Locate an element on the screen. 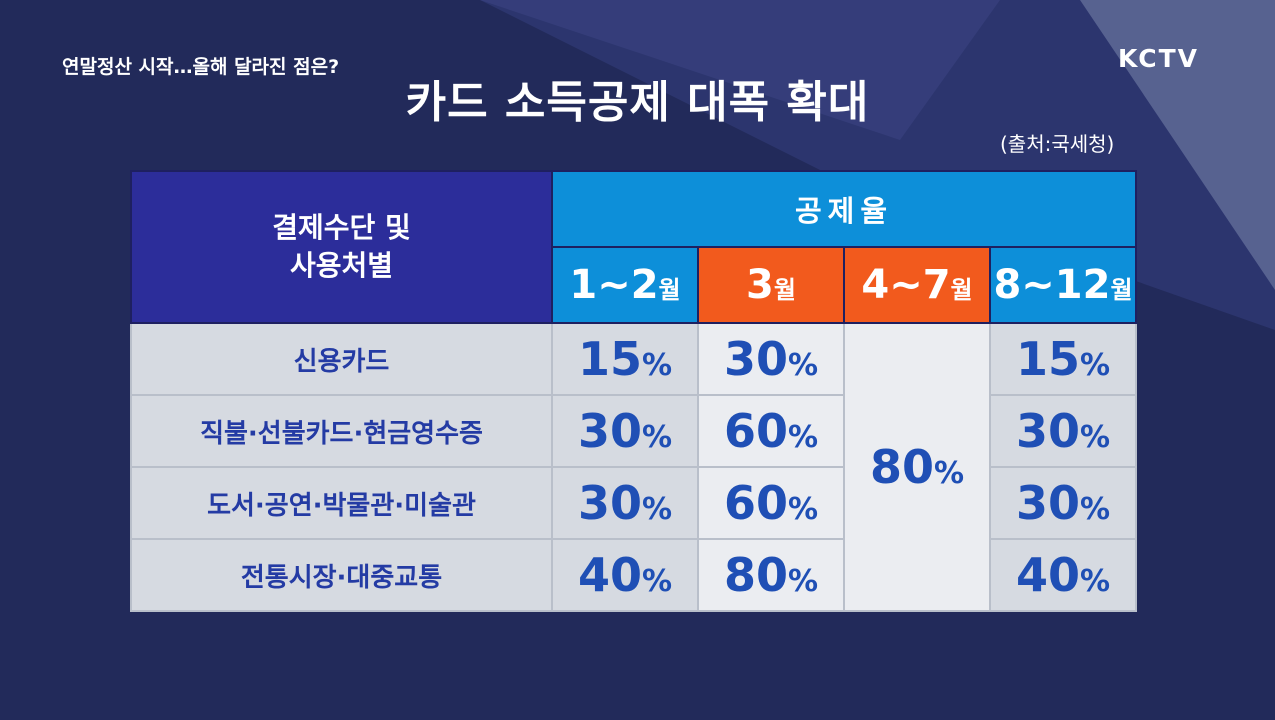 This screenshot has height=720, width=1275. rate-header-label: 공제율 is located at coordinates (844, 211).